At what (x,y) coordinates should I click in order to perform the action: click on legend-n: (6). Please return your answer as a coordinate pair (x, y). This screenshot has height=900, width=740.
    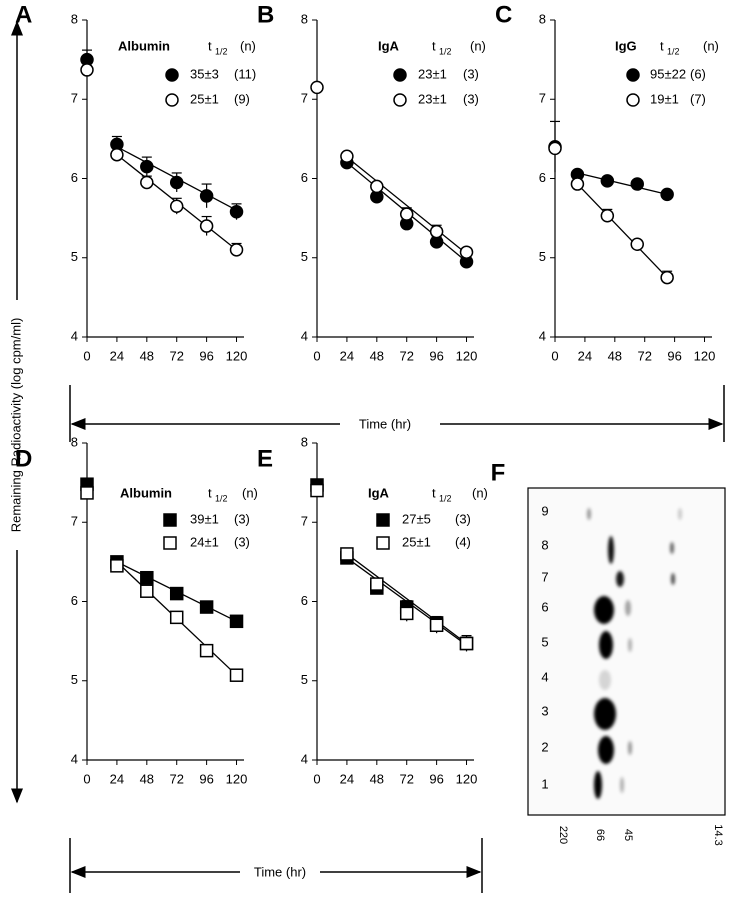
    Looking at the image, I should click on (698, 73).